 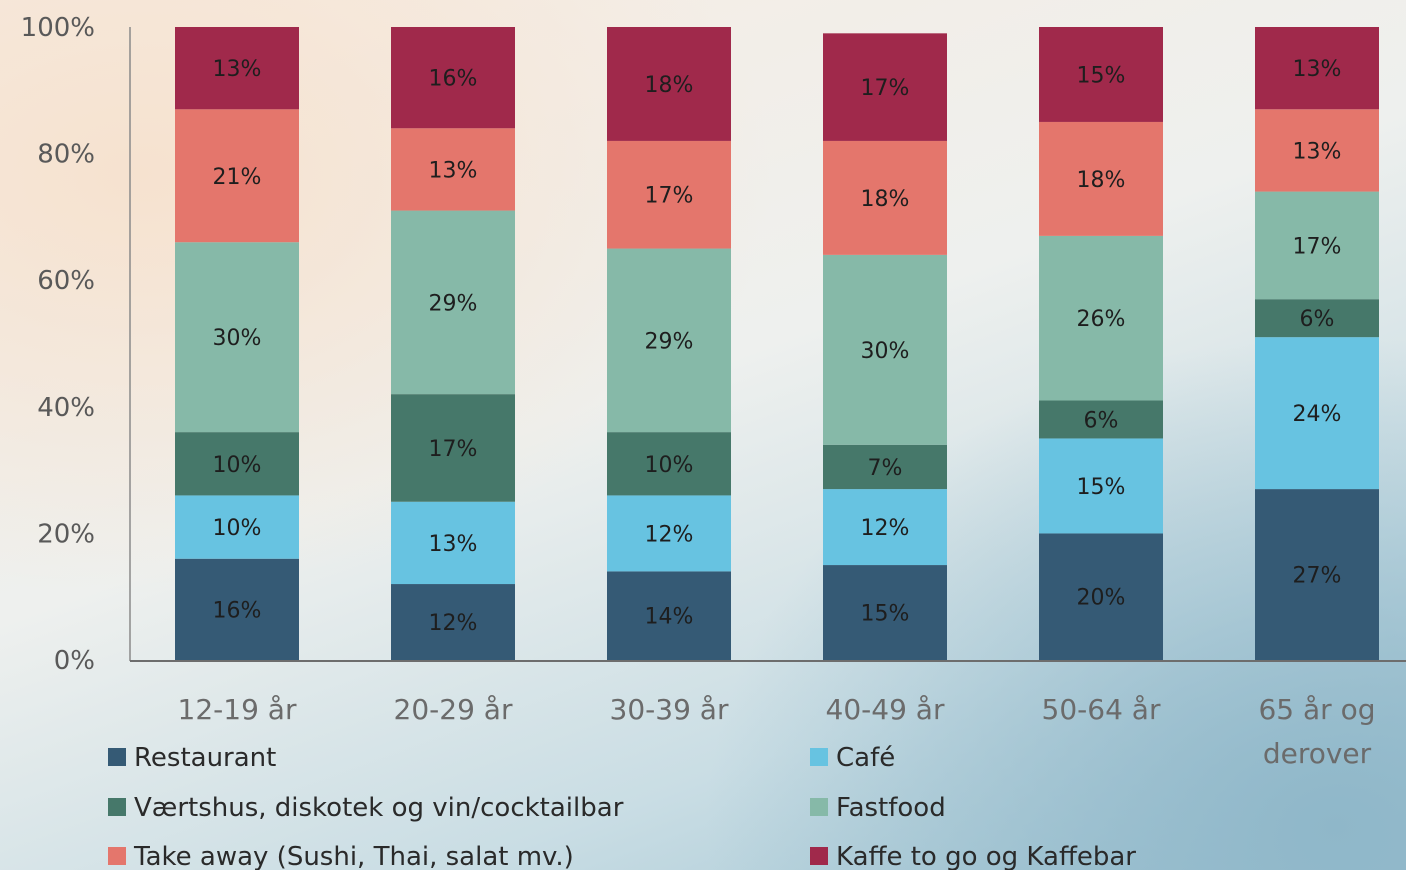 What do you see at coordinates (66, 534) in the screenshot?
I see `y-tick-label: 20%` at bounding box center [66, 534].